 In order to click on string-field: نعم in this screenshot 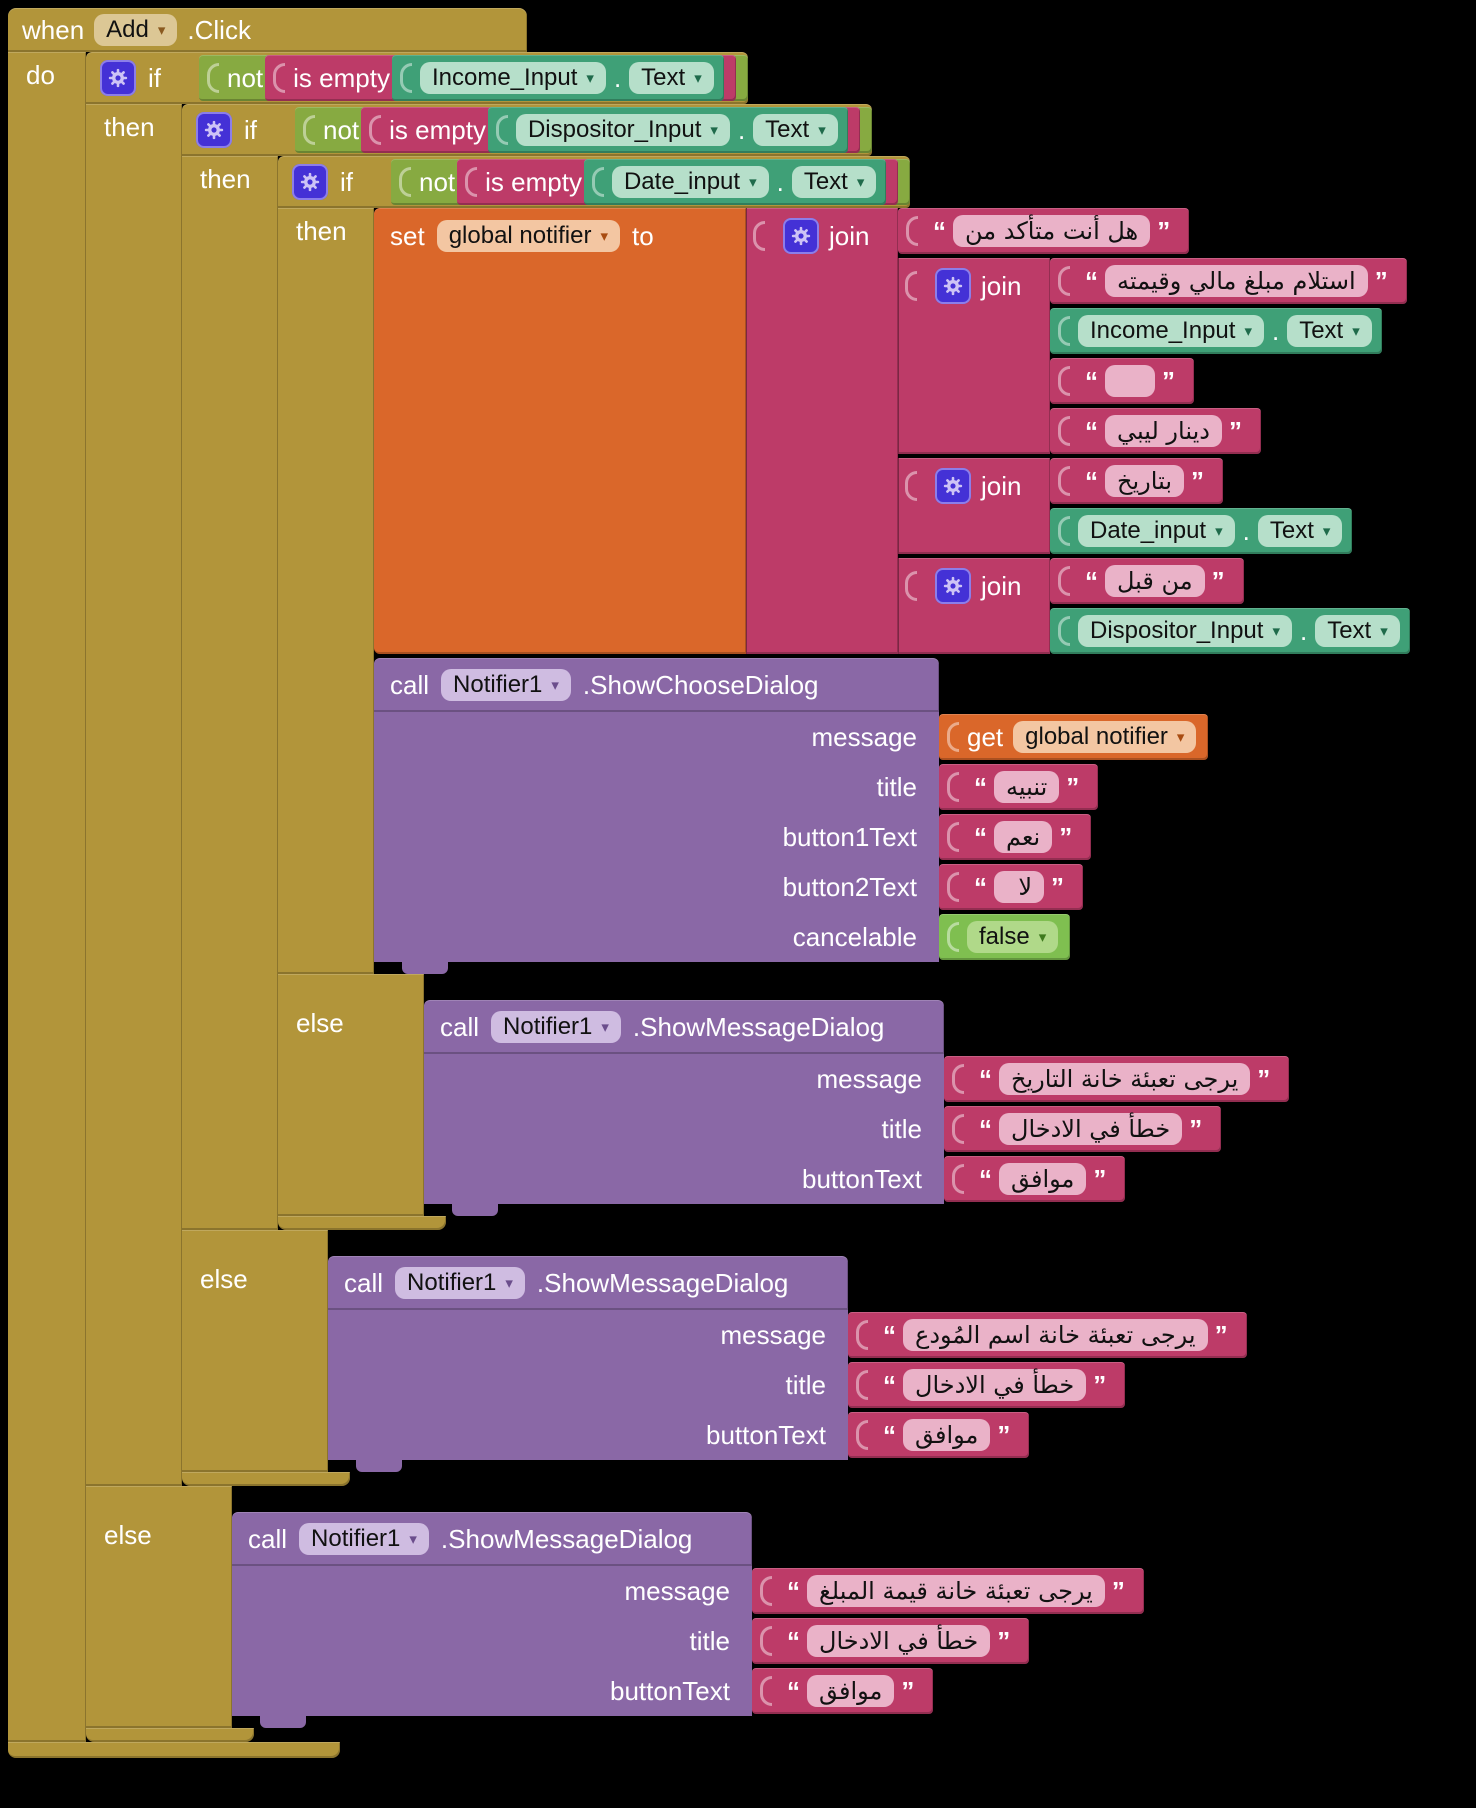, I will do `click(1023, 837)`.